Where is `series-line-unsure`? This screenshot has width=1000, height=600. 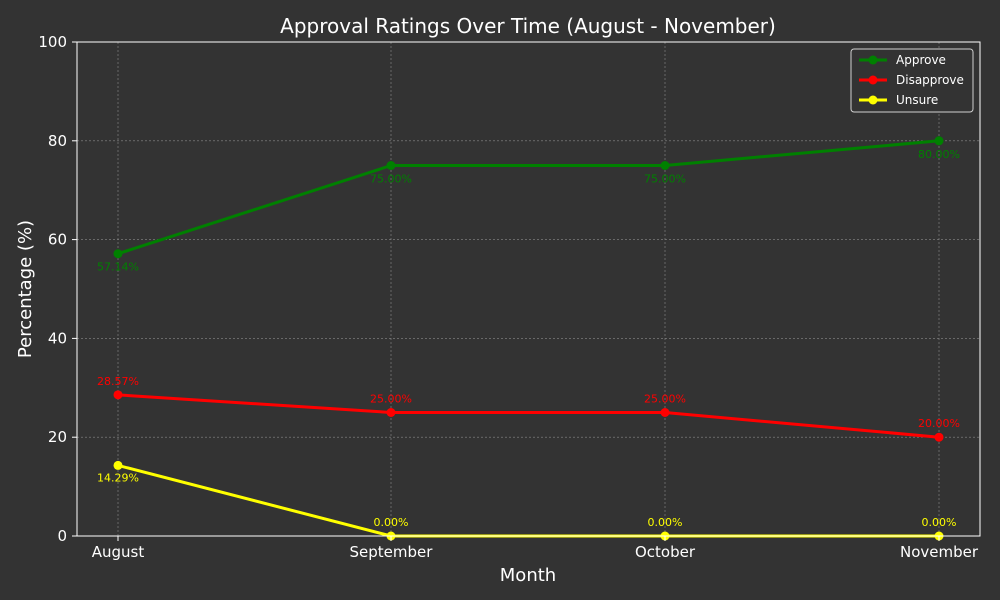 series-line-unsure is located at coordinates (528, 500).